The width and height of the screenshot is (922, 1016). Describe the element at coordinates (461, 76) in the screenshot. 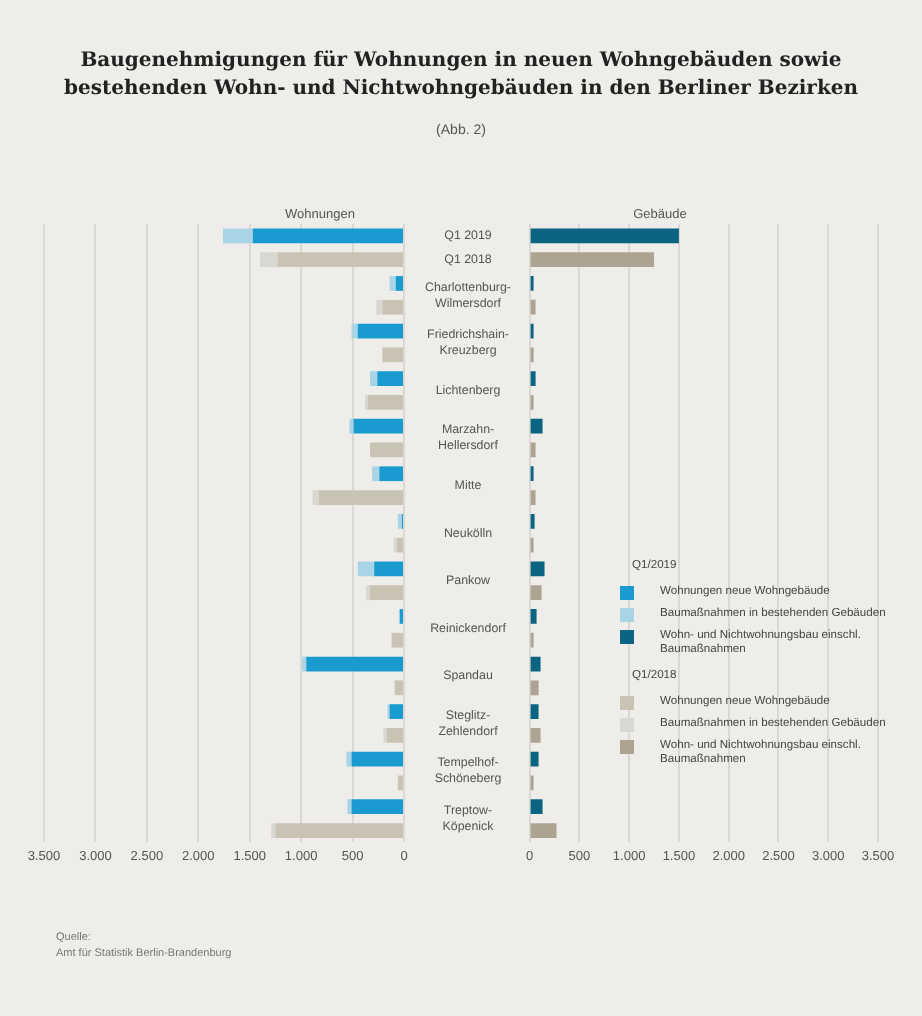

I see `text: Baugenehmigungen für Wohnungen in neuen Wohngebäuden sowie bestehenden Wohn- und Nichtwohngebäuden in den Berliner Bezirken` at that location.